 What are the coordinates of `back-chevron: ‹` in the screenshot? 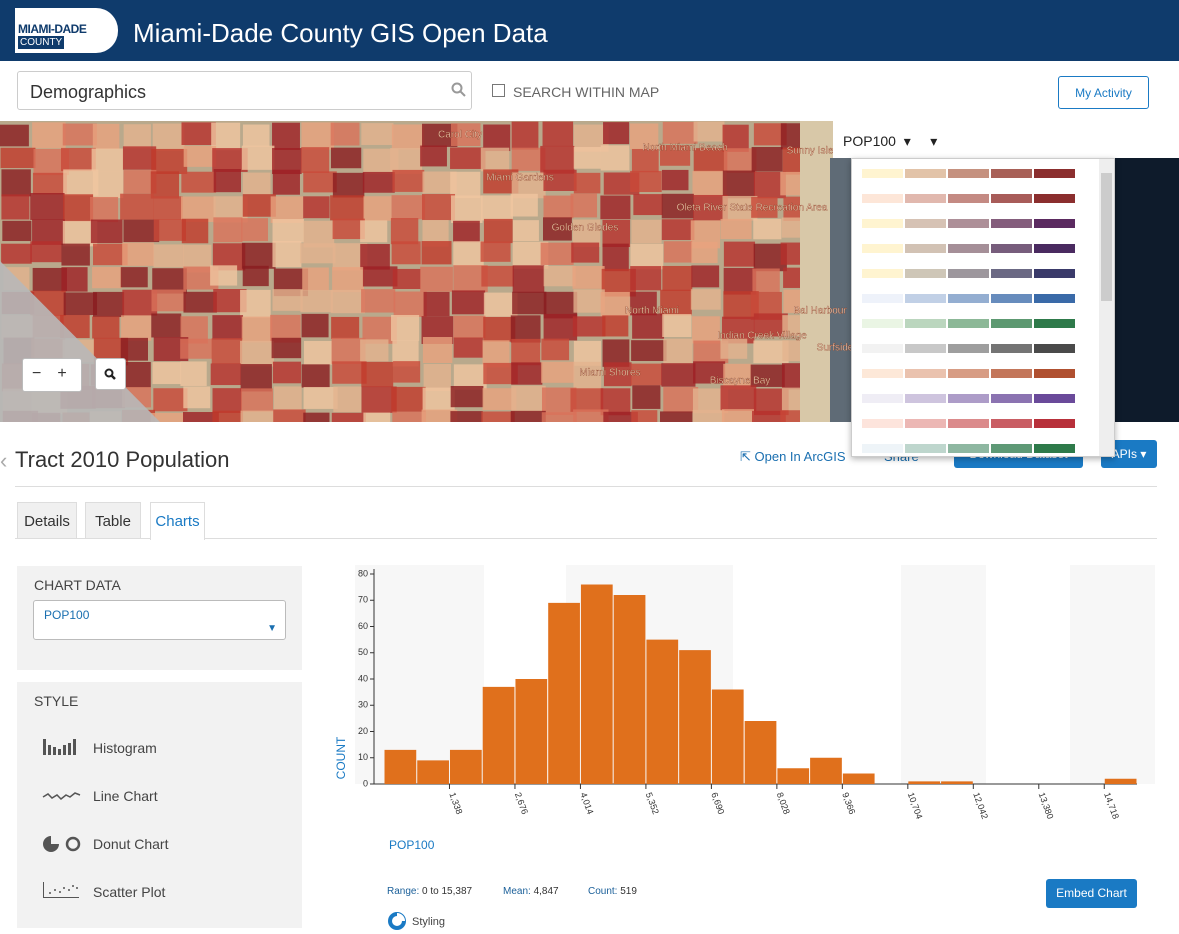 It's located at (4, 460).